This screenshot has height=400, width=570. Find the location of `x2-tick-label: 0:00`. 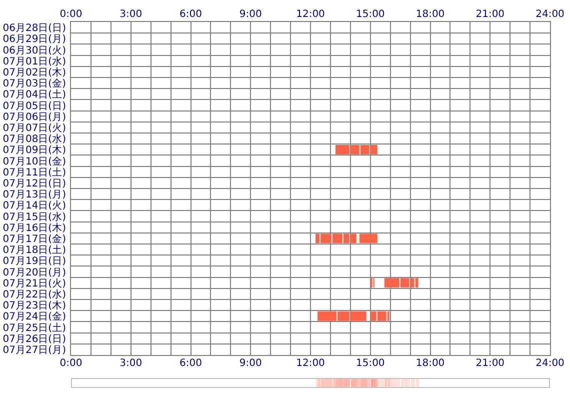

x2-tick-label: 0:00 is located at coordinates (71, 14).